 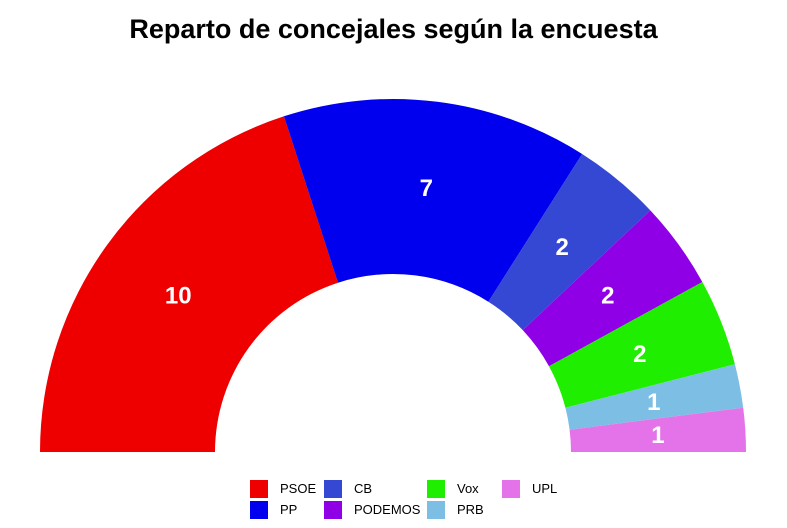 I want to click on legend-item-vox: Vox, so click(x=464, y=488).